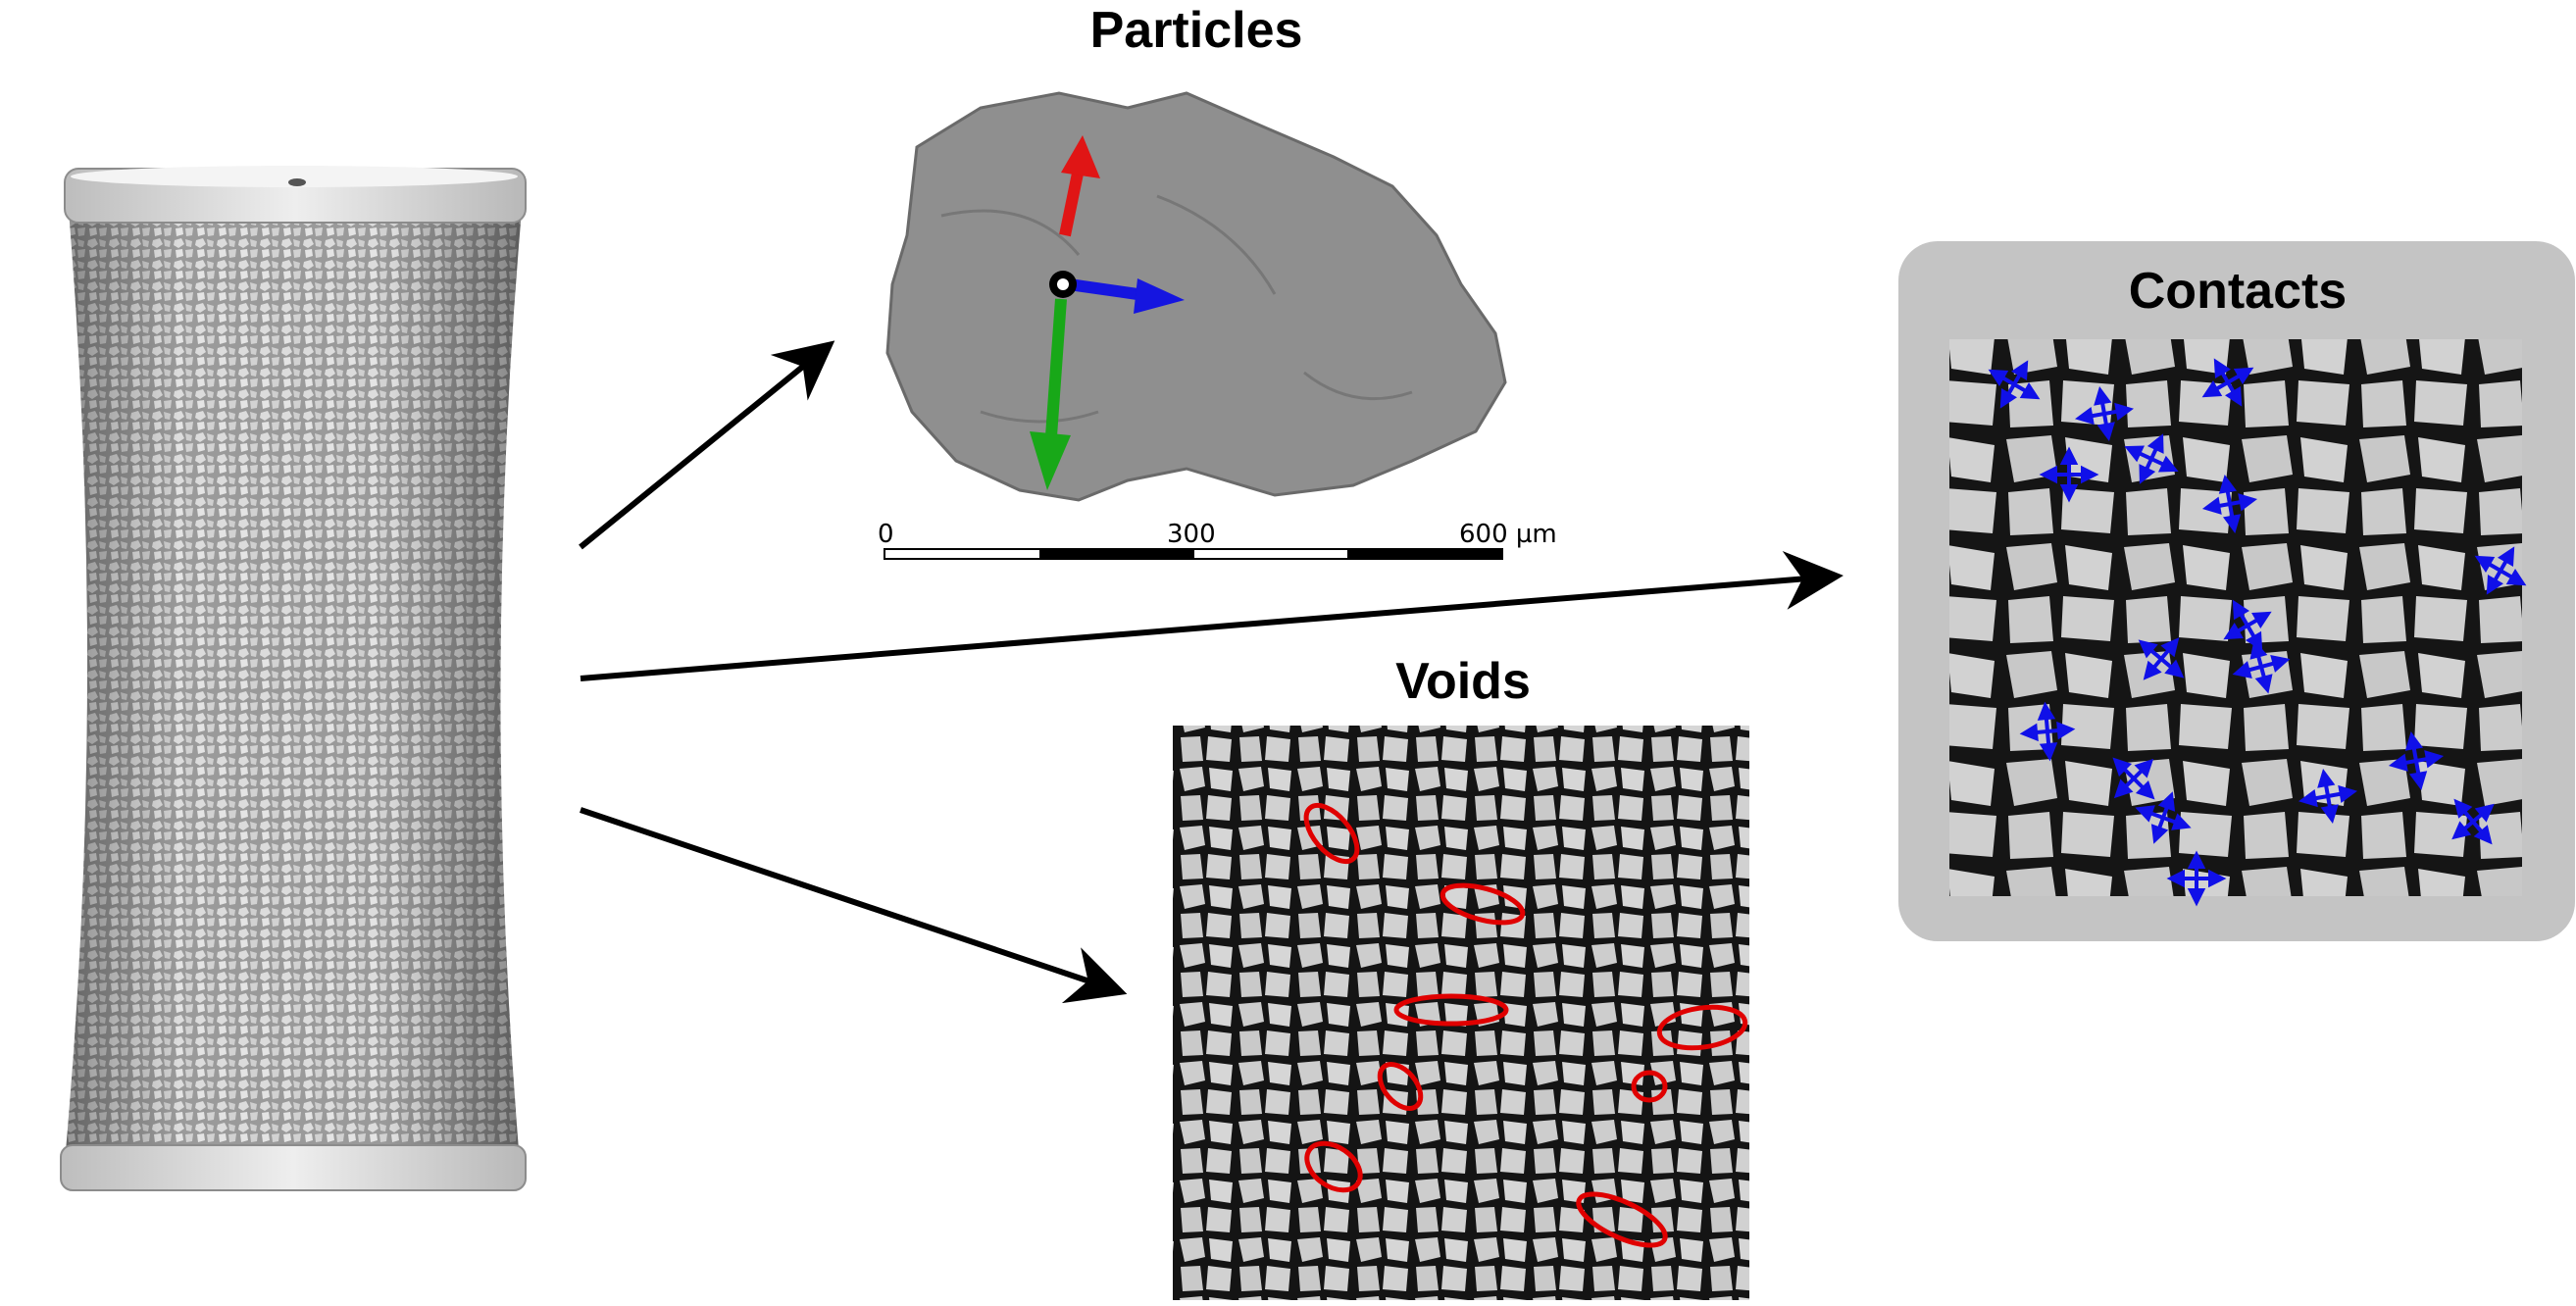 The width and height of the screenshot is (2576, 1306). What do you see at coordinates (707, 445) in the screenshot?
I see `arrow-to-particles` at bounding box center [707, 445].